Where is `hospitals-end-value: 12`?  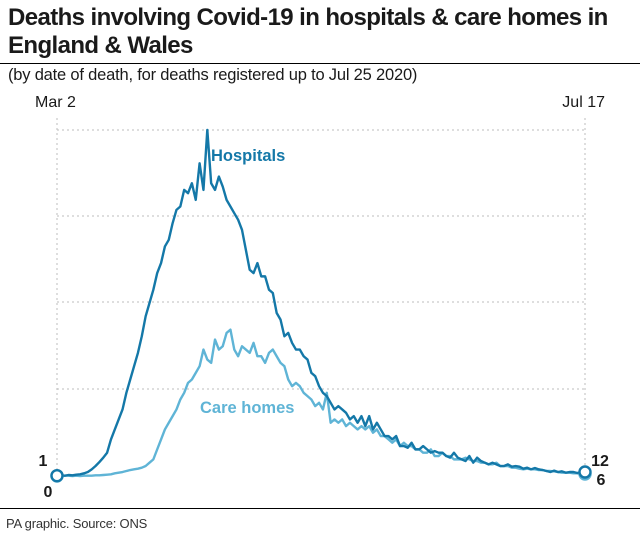
hospitals-end-value: 12 is located at coordinates (600, 461).